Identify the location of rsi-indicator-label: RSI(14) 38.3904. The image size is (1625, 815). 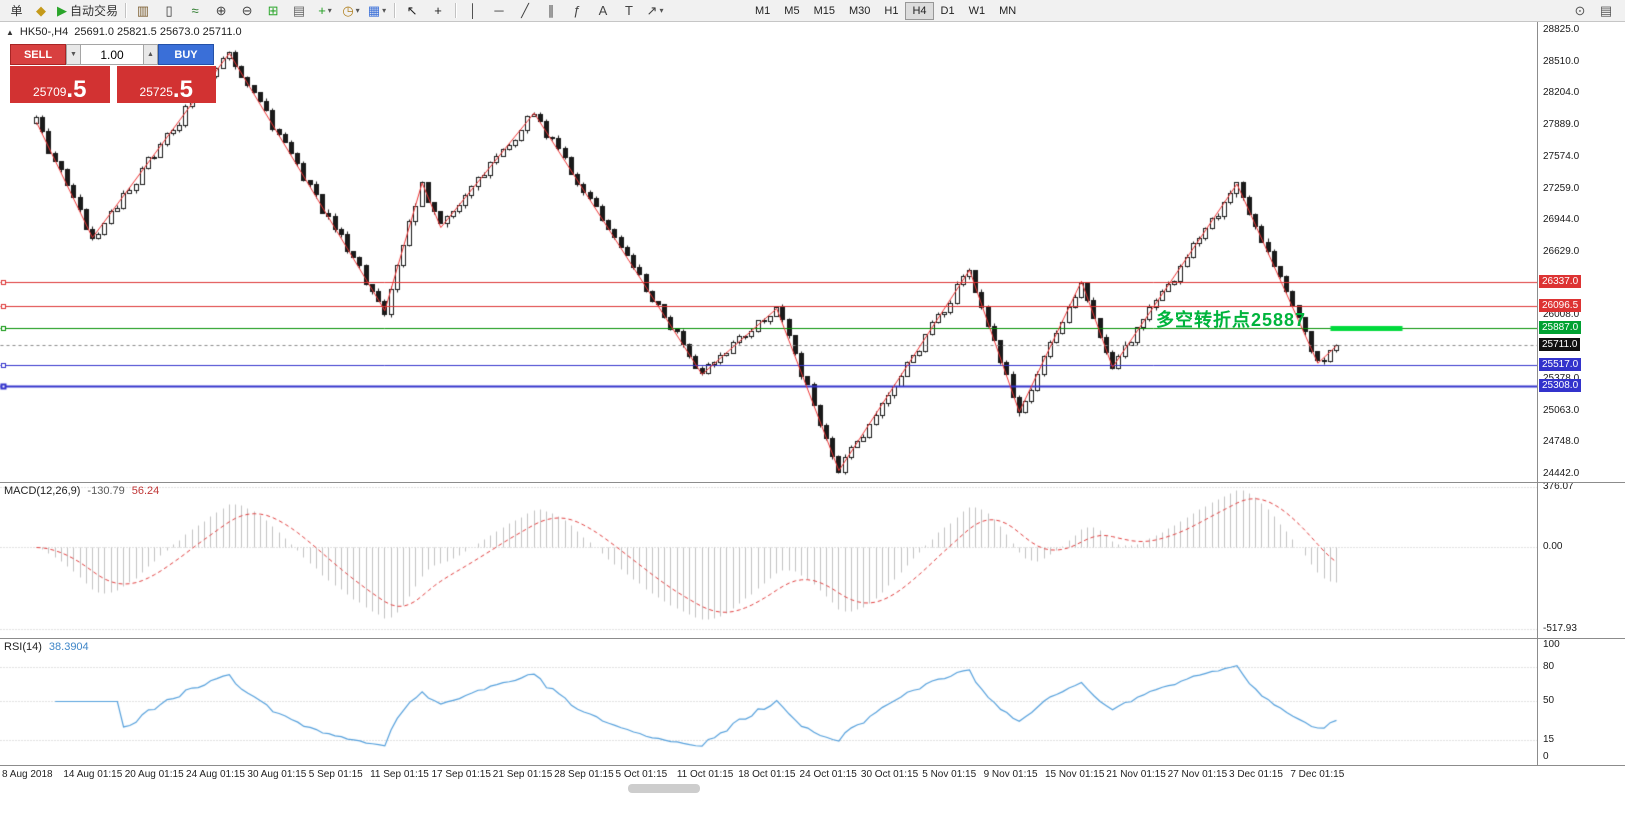
(46, 647).